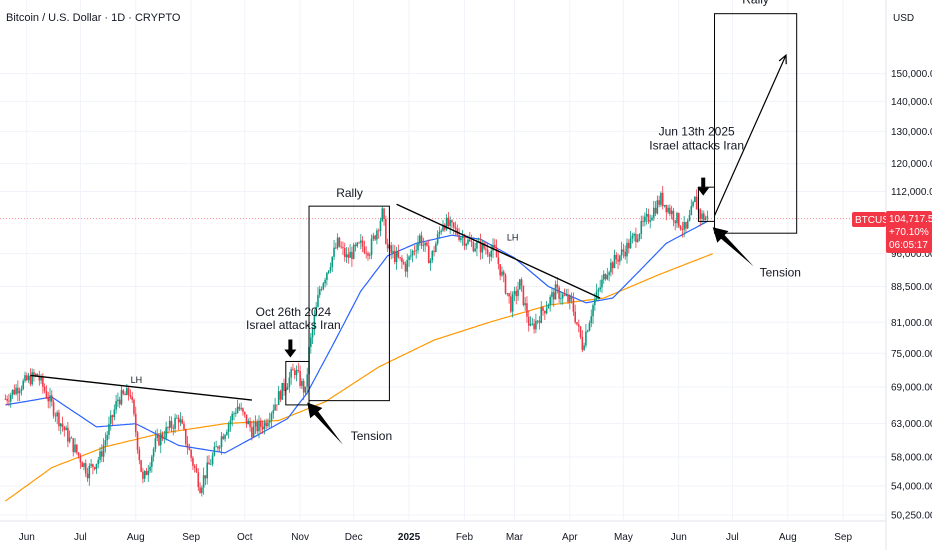 The image size is (932, 550). I want to click on event-arrow-2025-head, so click(703, 191).